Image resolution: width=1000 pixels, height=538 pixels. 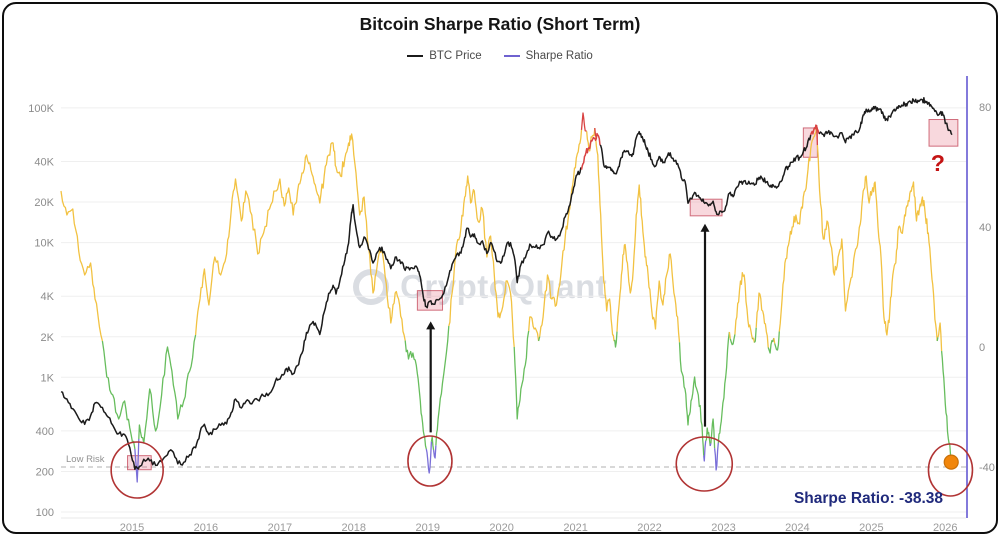 What do you see at coordinates (797, 528) in the screenshot?
I see `svg-text: 2024` at bounding box center [797, 528].